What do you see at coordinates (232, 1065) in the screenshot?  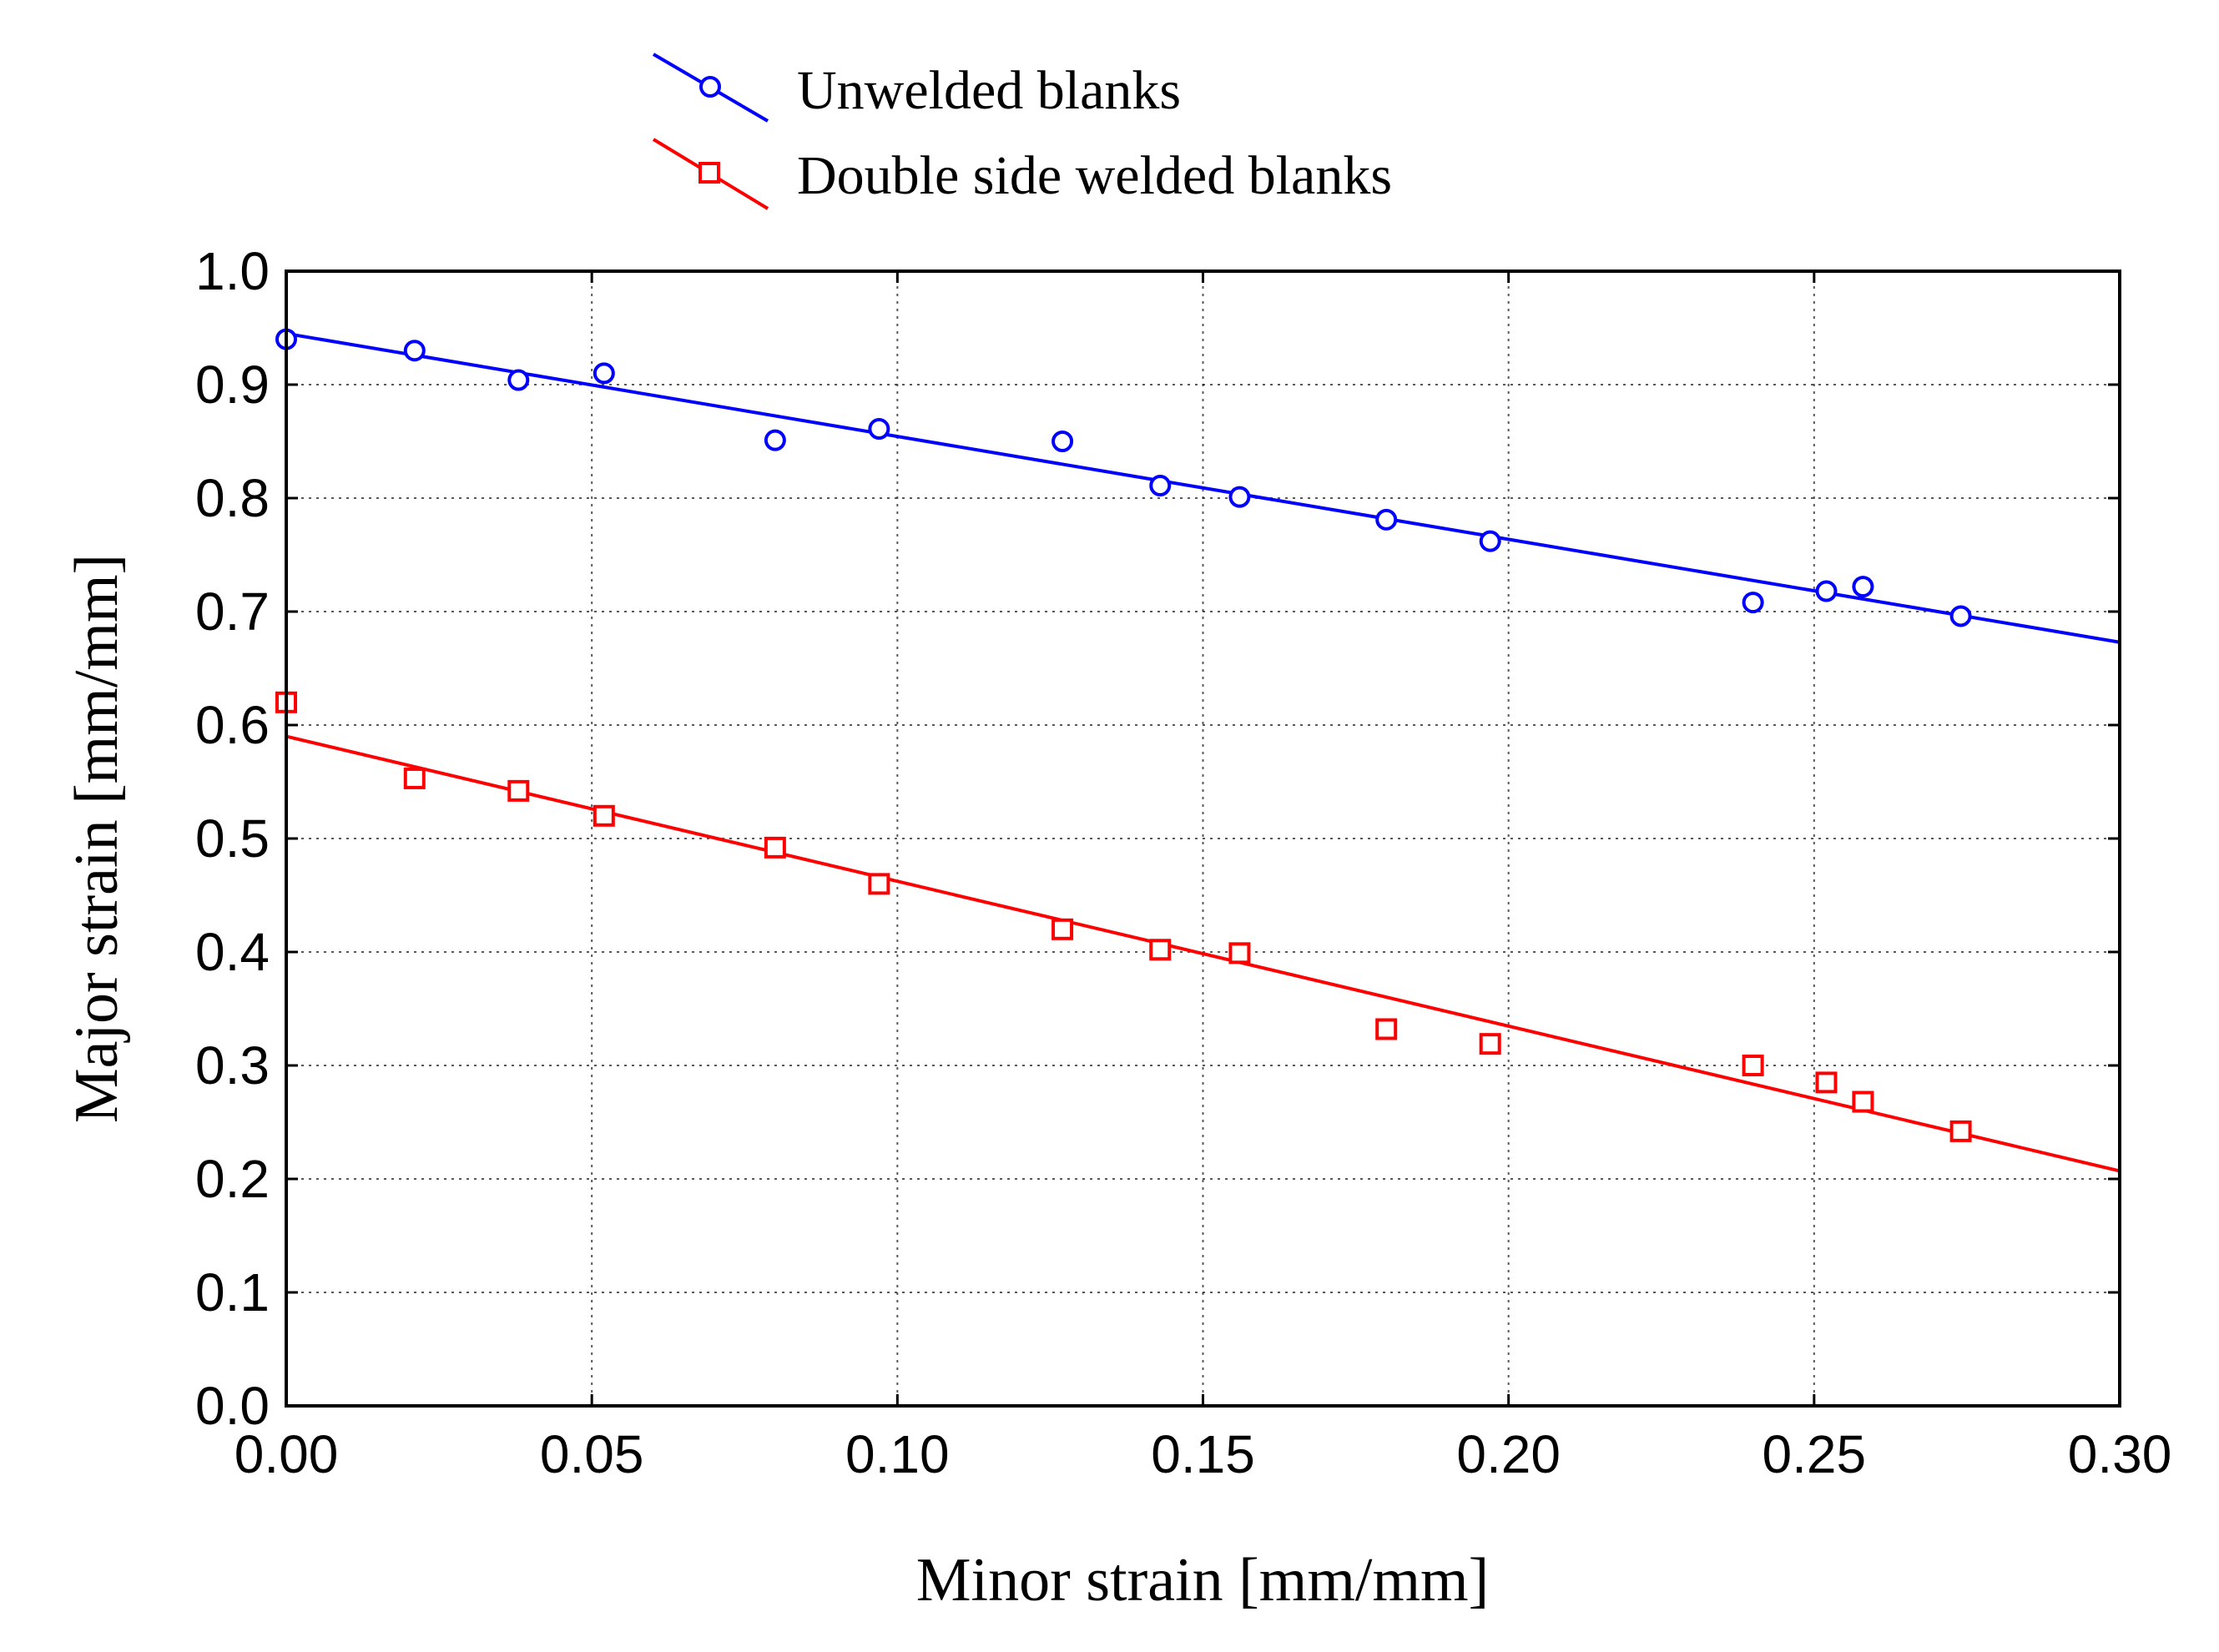 I see `y-tick-label: 0.3` at bounding box center [232, 1065].